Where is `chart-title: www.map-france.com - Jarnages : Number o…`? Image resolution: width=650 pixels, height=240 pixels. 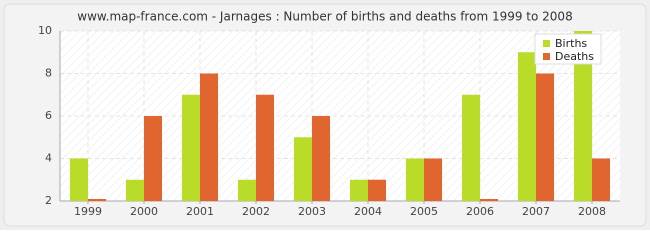 chart-title: www.map-france.com - Jarnages : Number o… is located at coordinates (324, 17).